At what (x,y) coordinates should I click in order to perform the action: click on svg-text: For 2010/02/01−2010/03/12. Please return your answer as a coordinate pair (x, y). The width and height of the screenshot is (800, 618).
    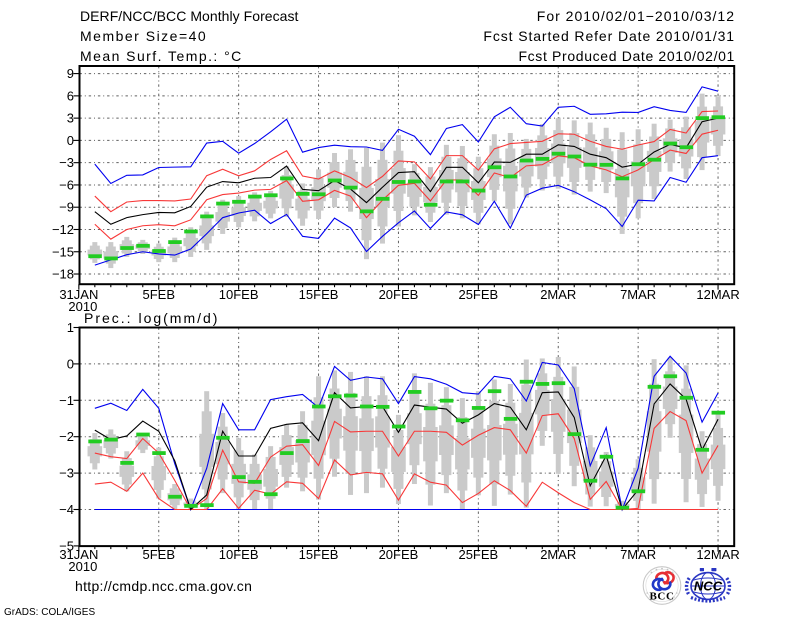
    Looking at the image, I should click on (636, 16).